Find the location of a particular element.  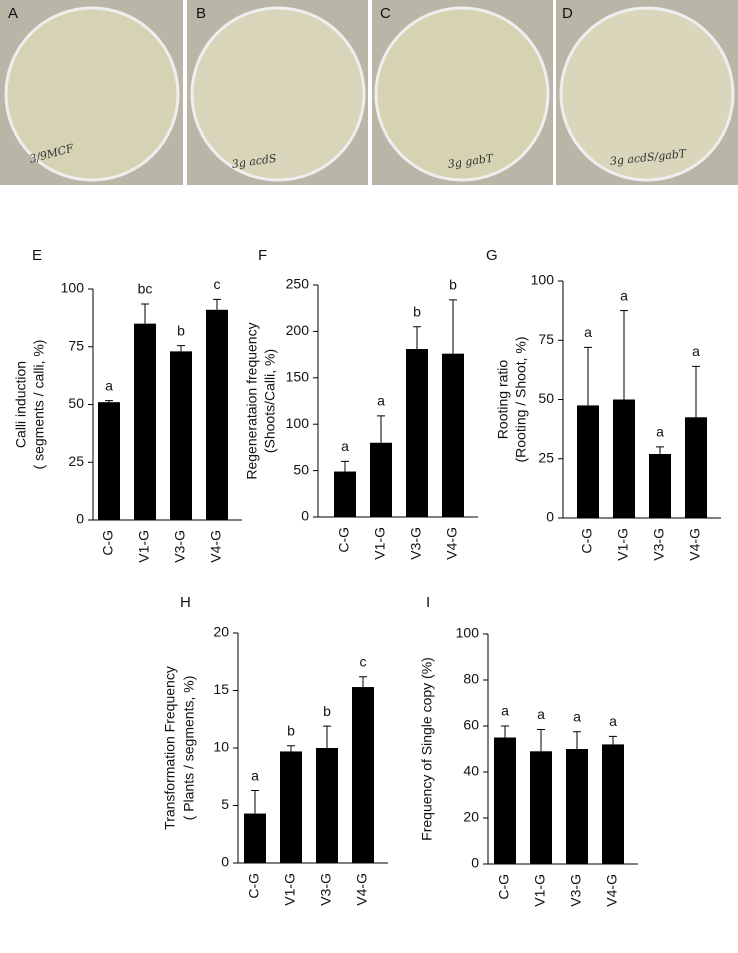

y-axis-label: (Rooting / Shoot, %) is located at coordinates (521, 399).